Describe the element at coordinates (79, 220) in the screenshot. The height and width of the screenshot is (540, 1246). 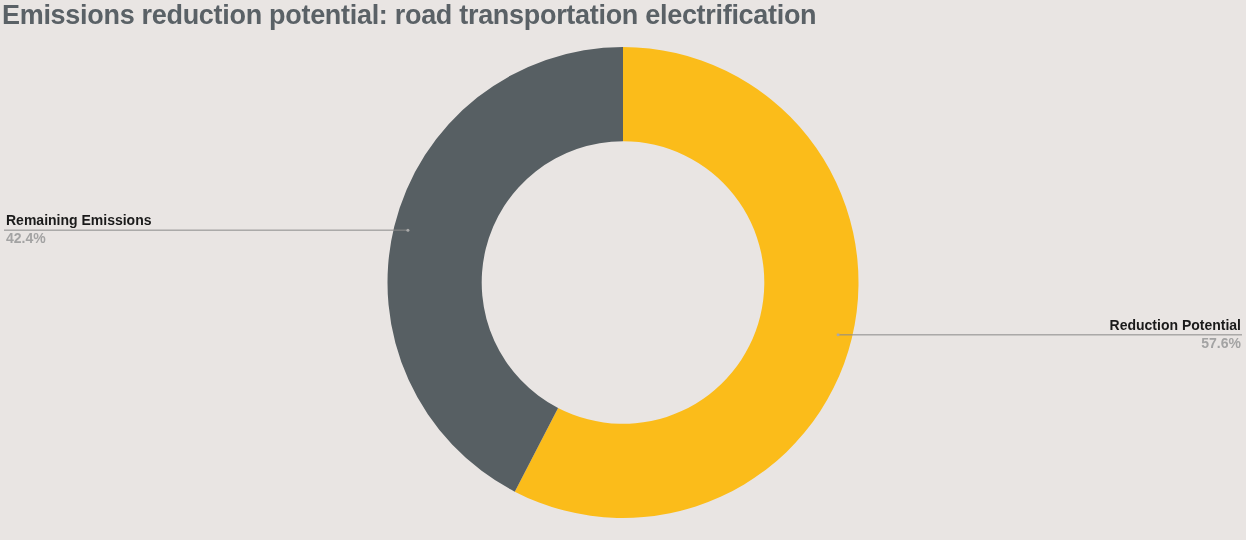
I see `slice-label: Remaining Emissions` at that location.